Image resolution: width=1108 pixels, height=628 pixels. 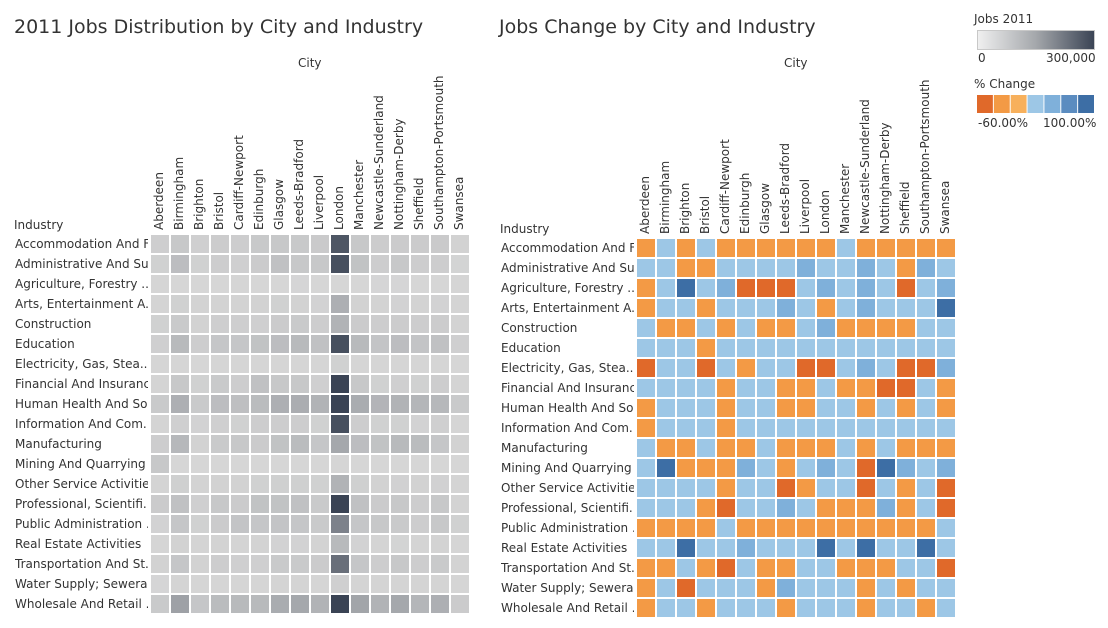 What do you see at coordinates (825, 212) in the screenshot?
I see `column-label: London` at bounding box center [825, 212].